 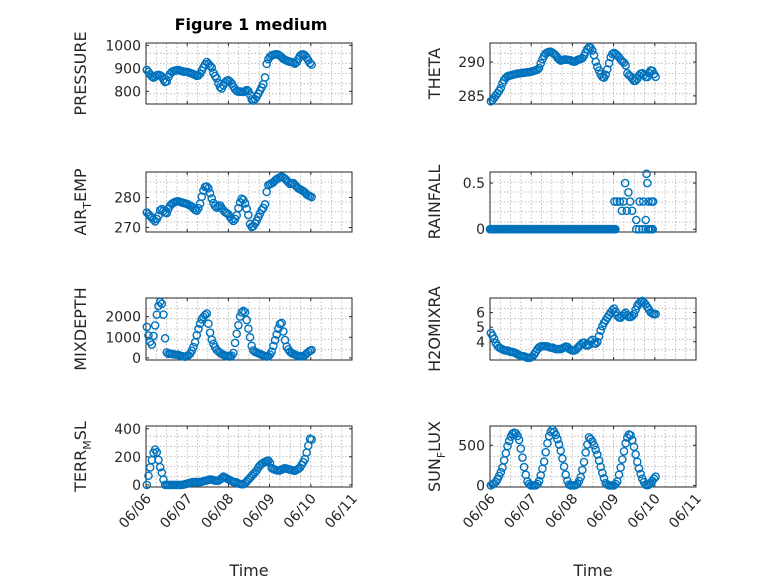 I want to click on subplot-2: 270 280 AIRTEMP, so click(x=212, y=202).